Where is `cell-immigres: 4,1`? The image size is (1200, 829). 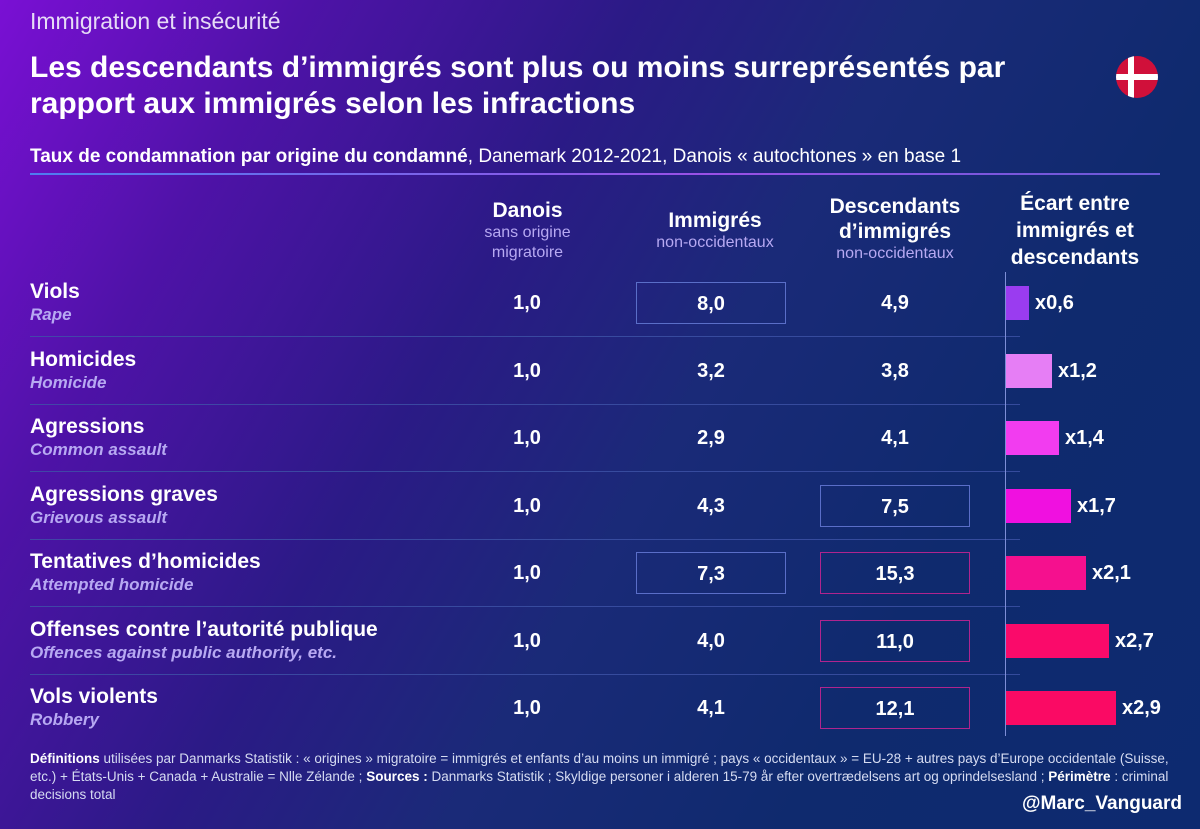 cell-immigres: 4,1 is located at coordinates (711, 708).